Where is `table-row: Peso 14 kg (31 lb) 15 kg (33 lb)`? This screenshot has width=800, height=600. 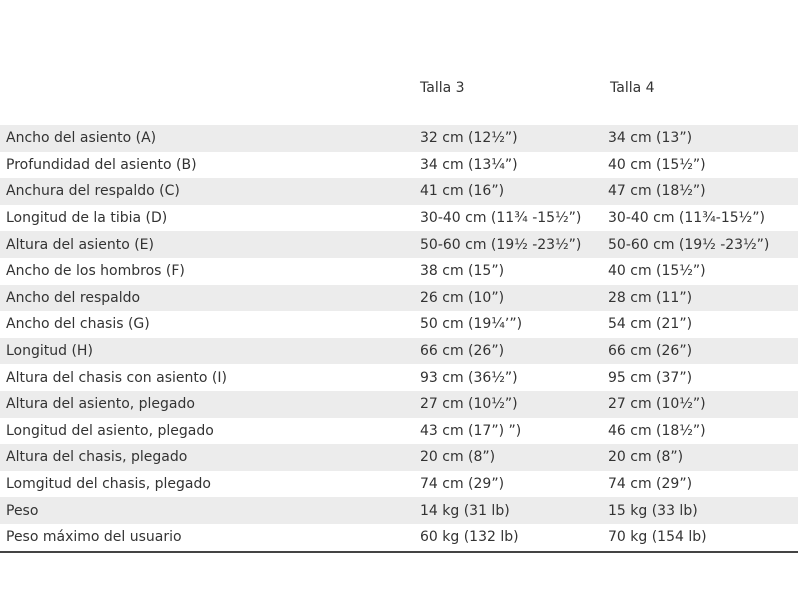 table-row: Peso 14 kg (31 lb) 15 kg (33 lb) is located at coordinates (399, 510).